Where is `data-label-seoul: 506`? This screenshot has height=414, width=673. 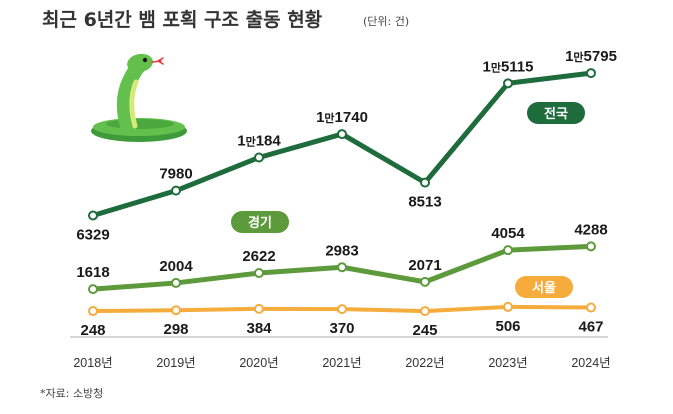 data-label-seoul: 506 is located at coordinates (507, 326).